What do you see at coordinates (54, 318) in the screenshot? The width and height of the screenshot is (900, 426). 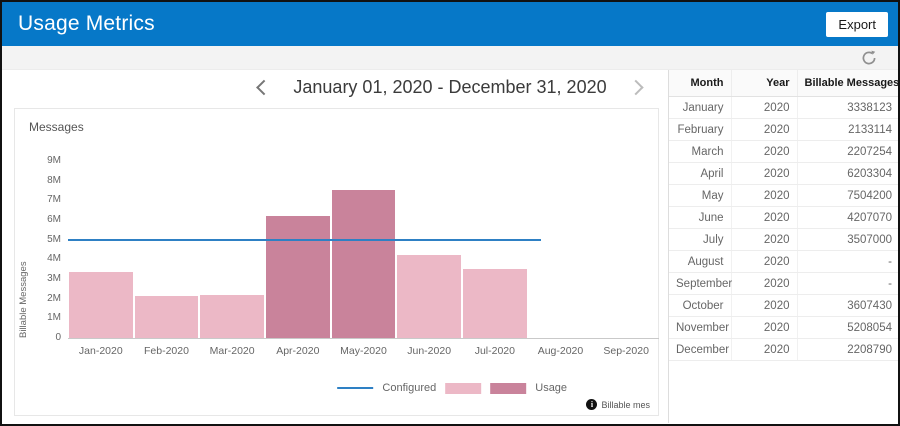 I see `y-tick-label: 1M` at bounding box center [54, 318].